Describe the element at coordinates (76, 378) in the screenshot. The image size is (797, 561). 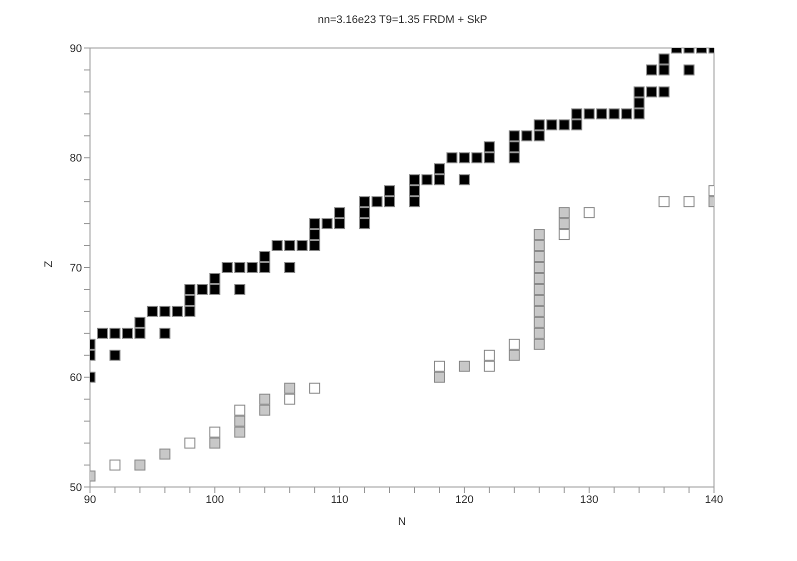
I see `y-tick-label: 60` at that location.